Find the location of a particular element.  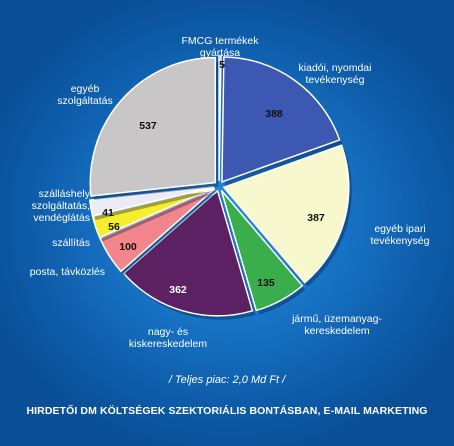

label-egyeb-szolg: egyéb szolgáltatás is located at coordinates (85, 95).